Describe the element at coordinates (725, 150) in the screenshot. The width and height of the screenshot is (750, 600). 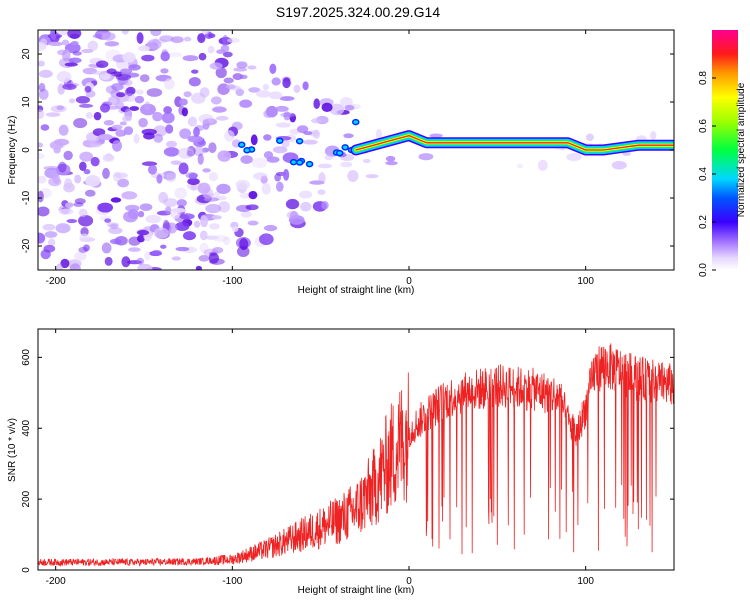
I see `colorbar-gradient` at that location.